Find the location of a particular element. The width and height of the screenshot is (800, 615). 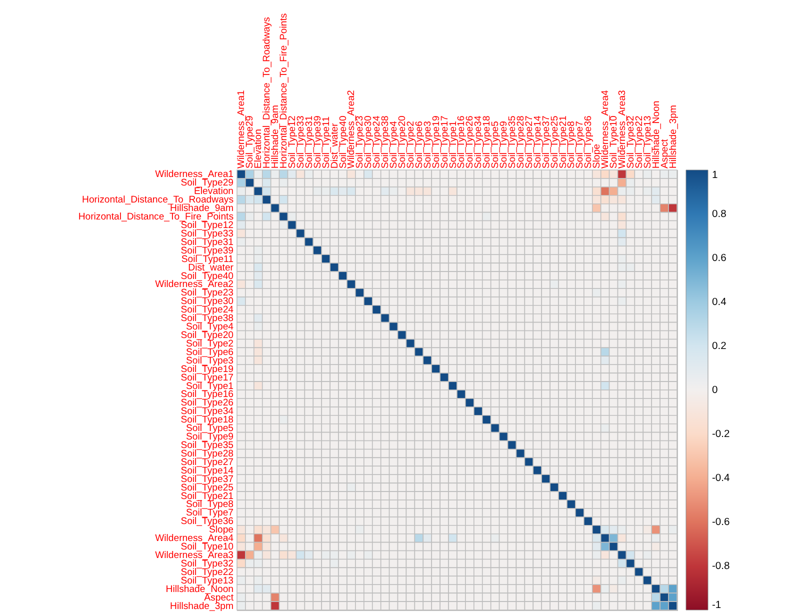

x-tick-label: Soil_Type8 is located at coordinates (572, 144).